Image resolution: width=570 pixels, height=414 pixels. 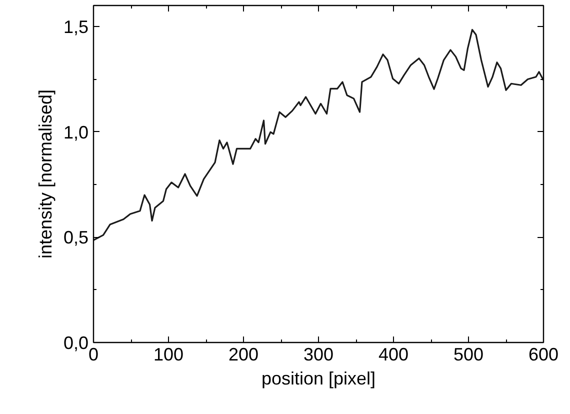 I want to click on y-tick-label: 0,5, so click(x=76, y=238).